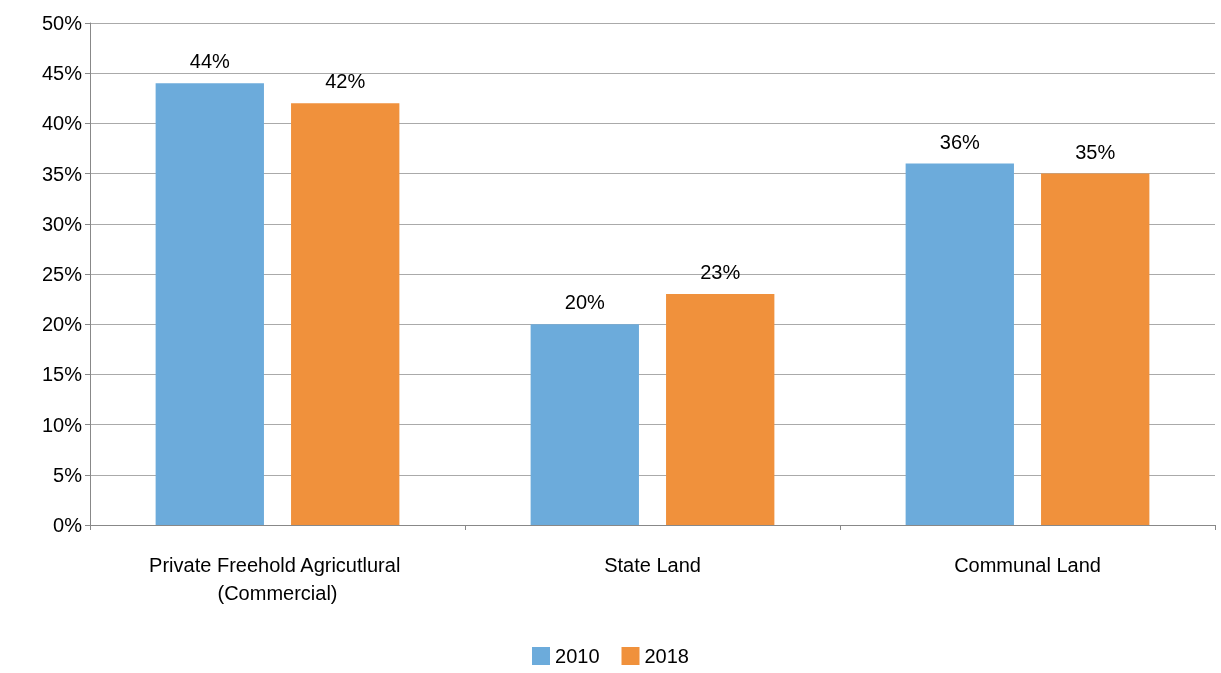  I want to click on data-label: 44%, so click(210, 61).